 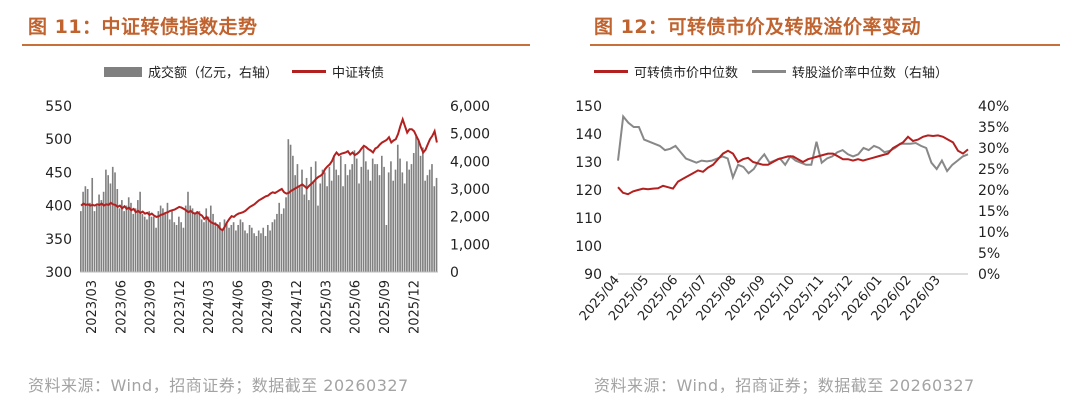 I want to click on x-tick-label: 2025/06, so click(x=356, y=307).